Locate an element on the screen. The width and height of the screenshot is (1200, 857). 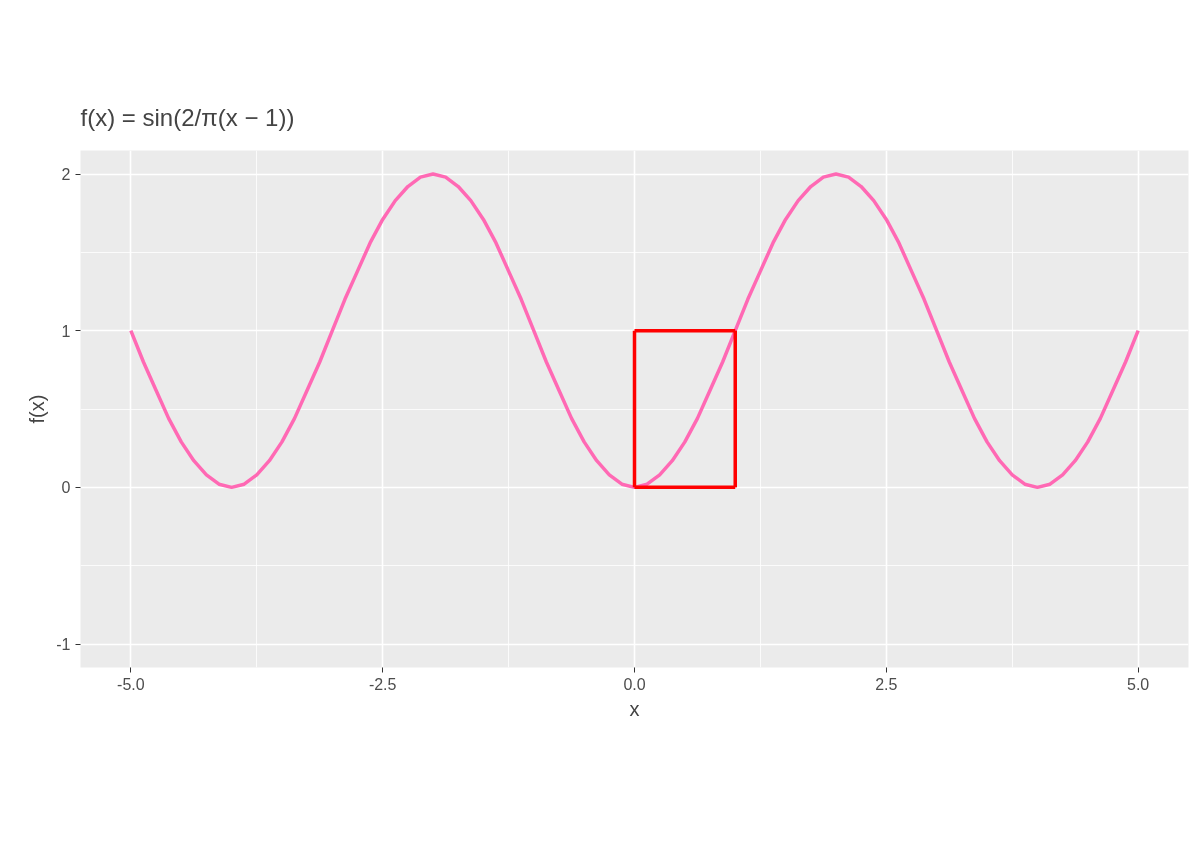
x-tick-label: -5.0 is located at coordinates (131, 684).